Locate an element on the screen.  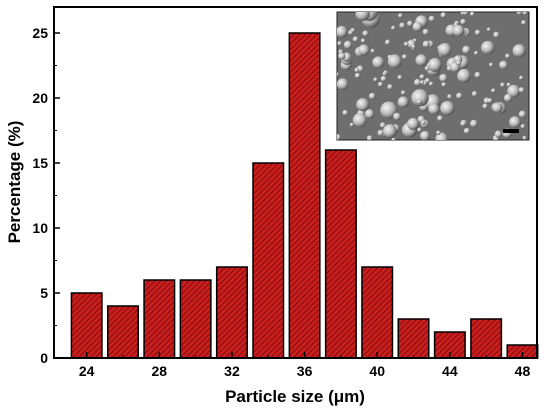
x-tick-label-24: 24 is located at coordinates (87, 371).